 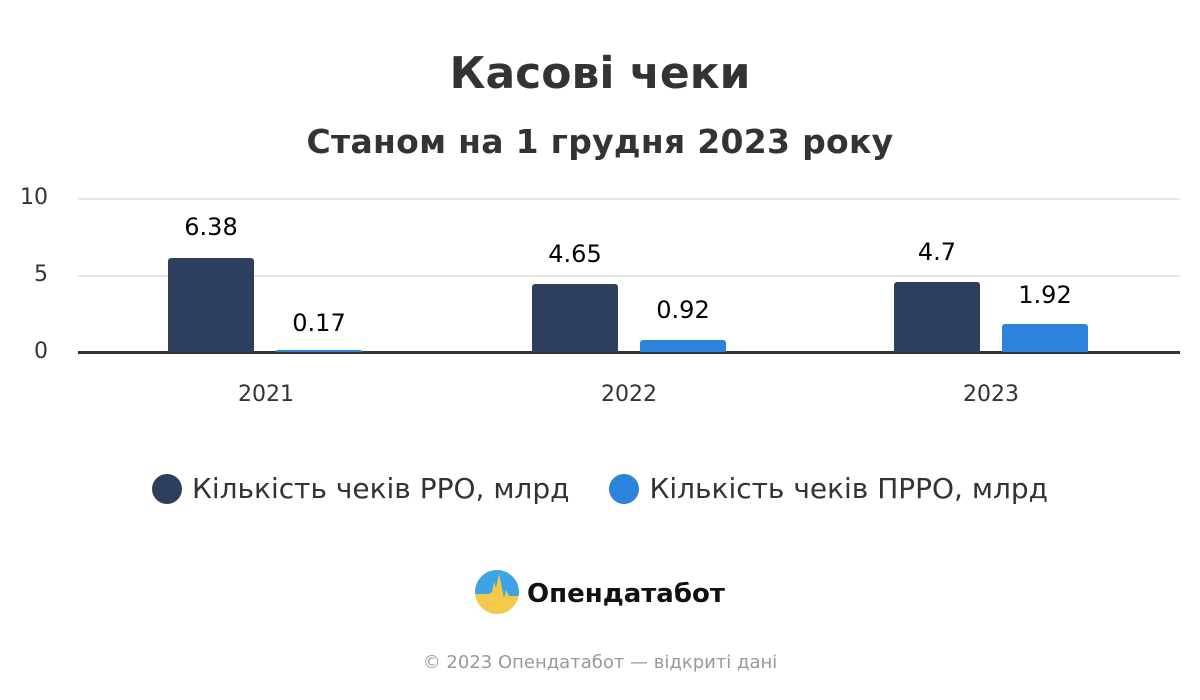 What do you see at coordinates (626, 594) in the screenshot?
I see `brand-name: Опендатабот` at bounding box center [626, 594].